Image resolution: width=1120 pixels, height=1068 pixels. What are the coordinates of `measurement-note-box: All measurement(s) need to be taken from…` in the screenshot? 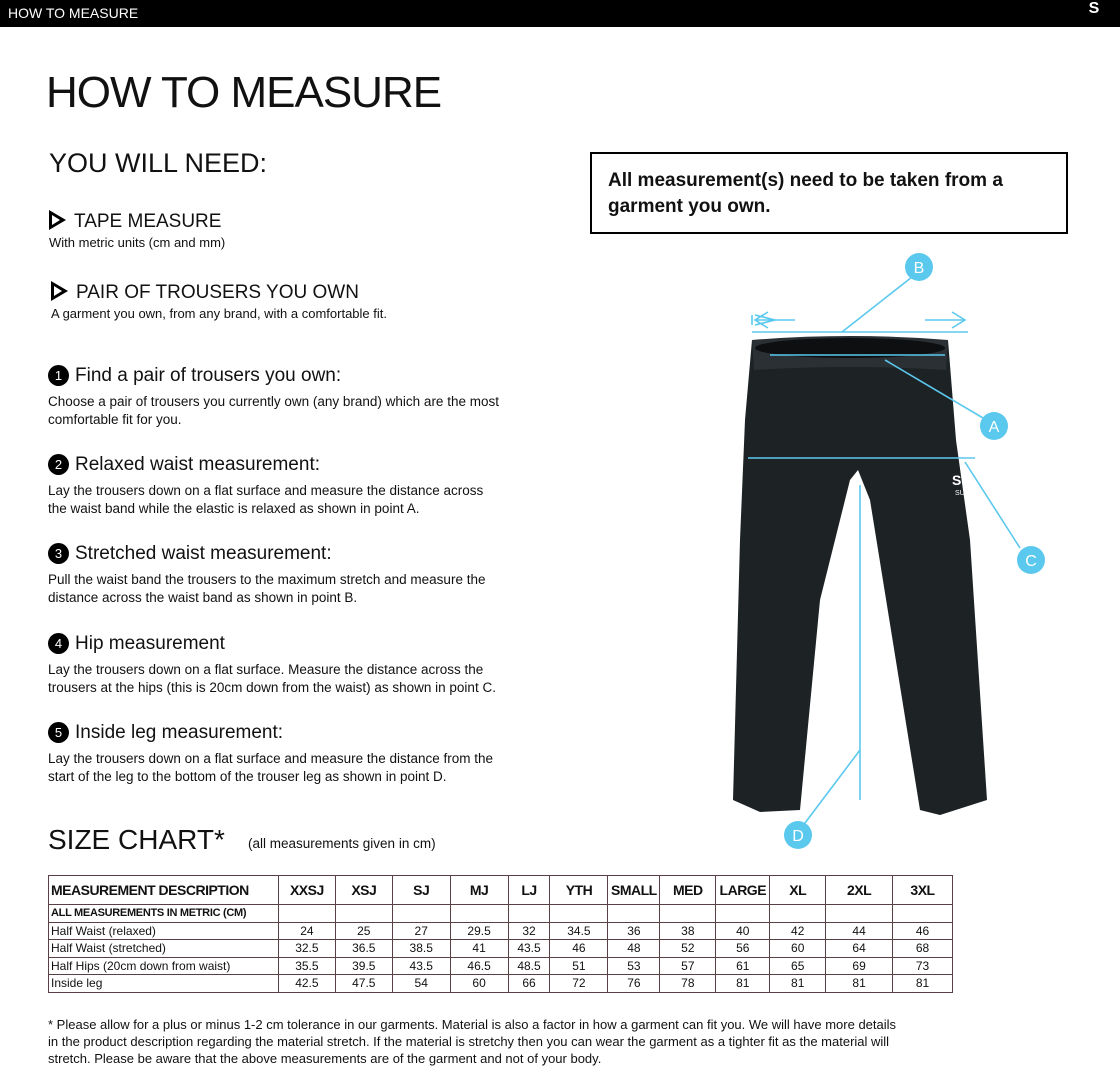 It's located at (829, 193).